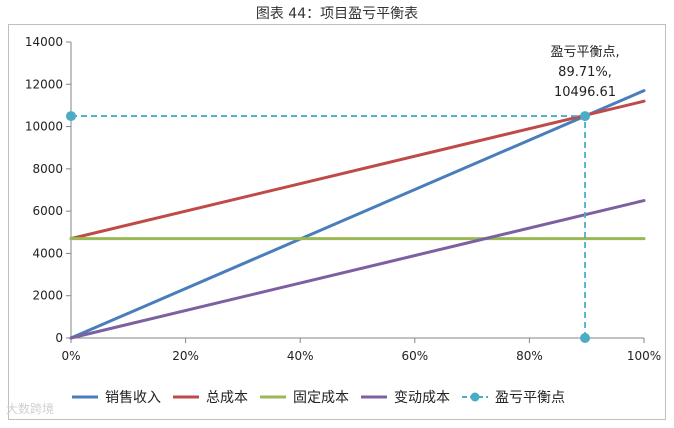  Describe the element at coordinates (475, 397) in the screenshot. I see `legend-marker` at that location.